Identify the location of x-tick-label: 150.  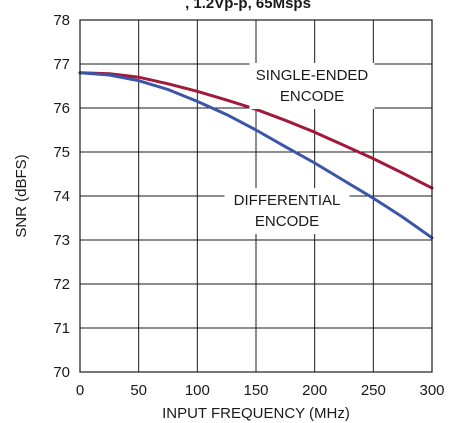
(255, 390).